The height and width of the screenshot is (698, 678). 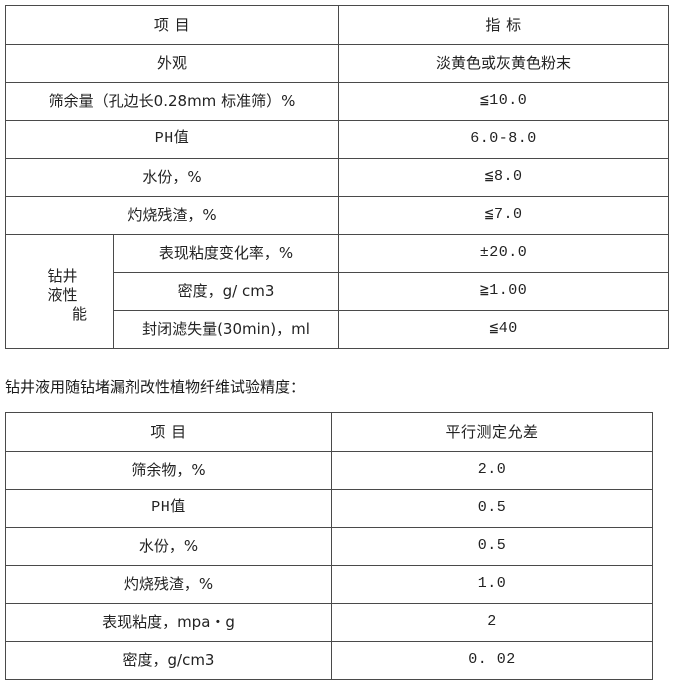 What do you see at coordinates (168, 660) in the screenshot?
I see `table2-row5-item: 密度，g/cm3` at bounding box center [168, 660].